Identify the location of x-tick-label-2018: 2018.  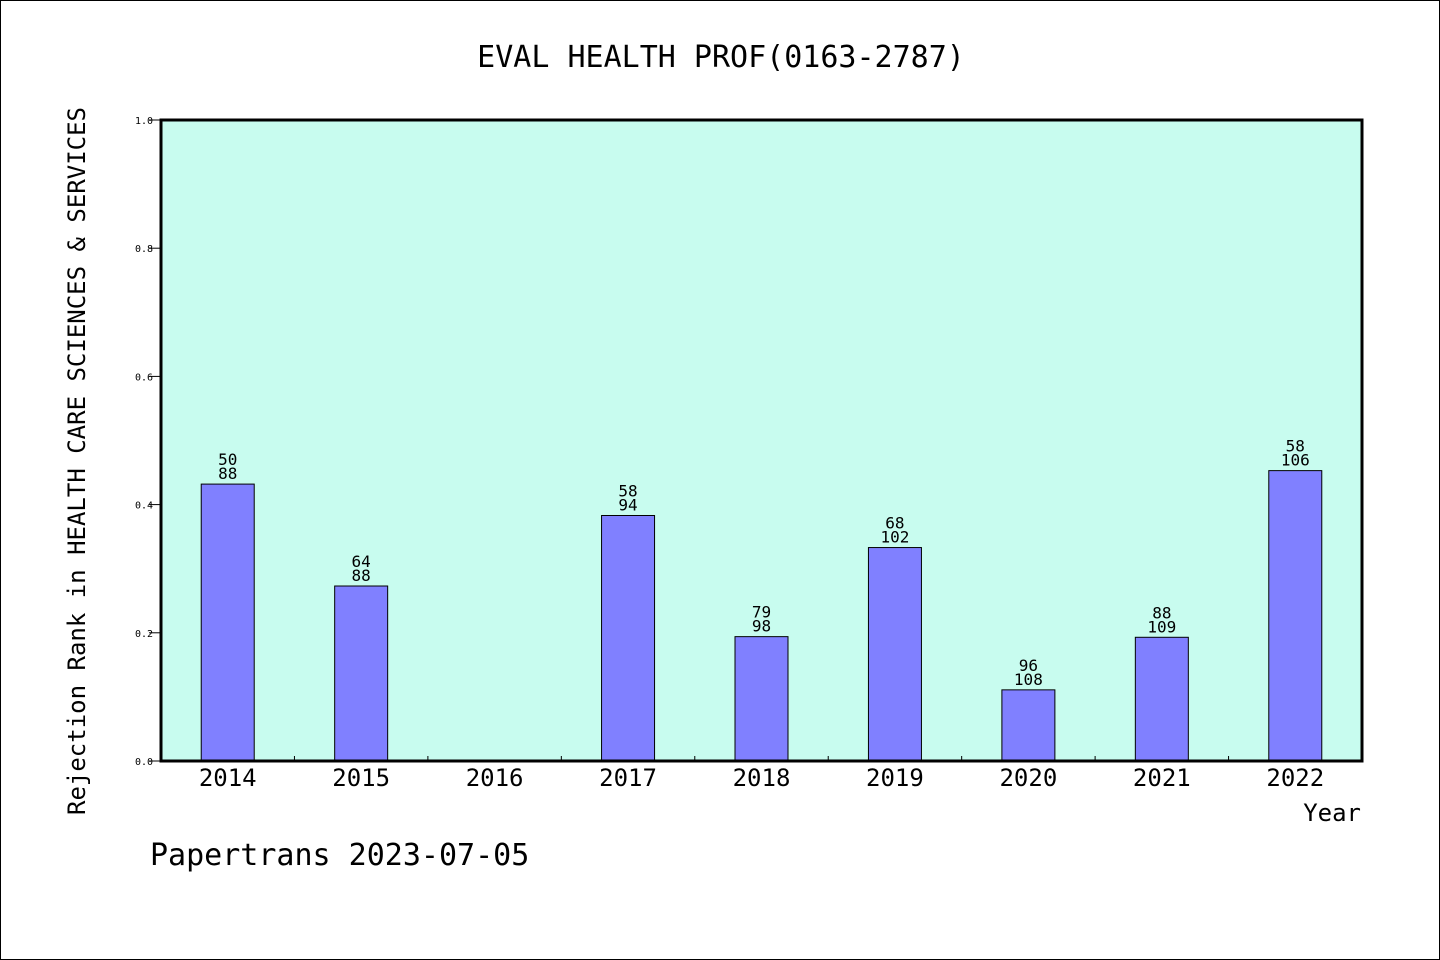
(762, 778).